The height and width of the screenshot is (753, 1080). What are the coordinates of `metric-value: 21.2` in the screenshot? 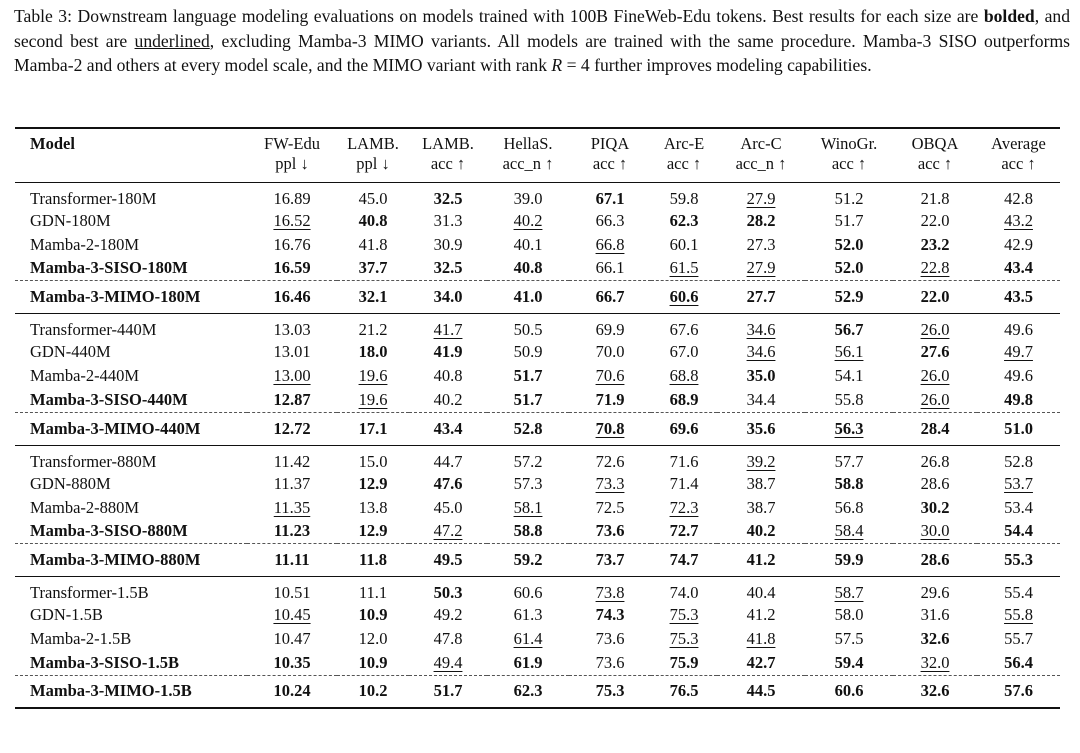 It's located at (373, 329).